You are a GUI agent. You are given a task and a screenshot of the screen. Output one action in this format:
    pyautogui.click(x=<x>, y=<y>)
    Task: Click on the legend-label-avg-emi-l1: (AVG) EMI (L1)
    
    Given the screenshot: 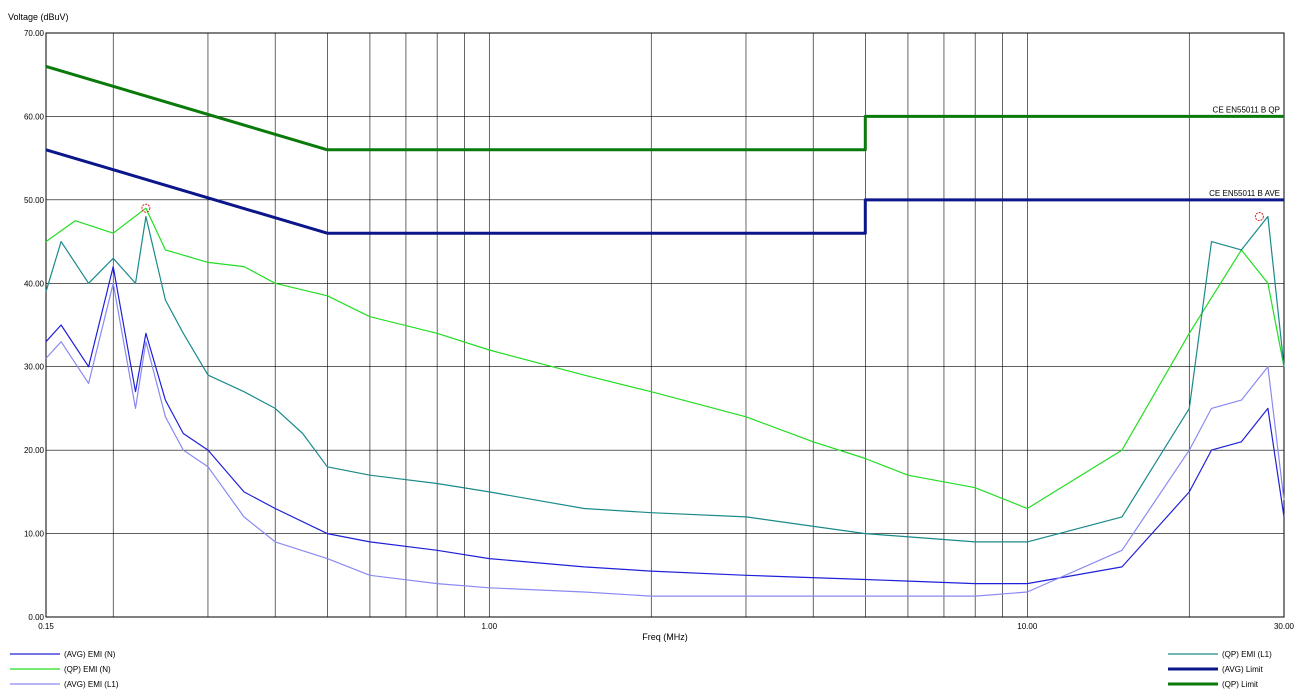 What is the action you would take?
    pyautogui.click(x=91, y=684)
    